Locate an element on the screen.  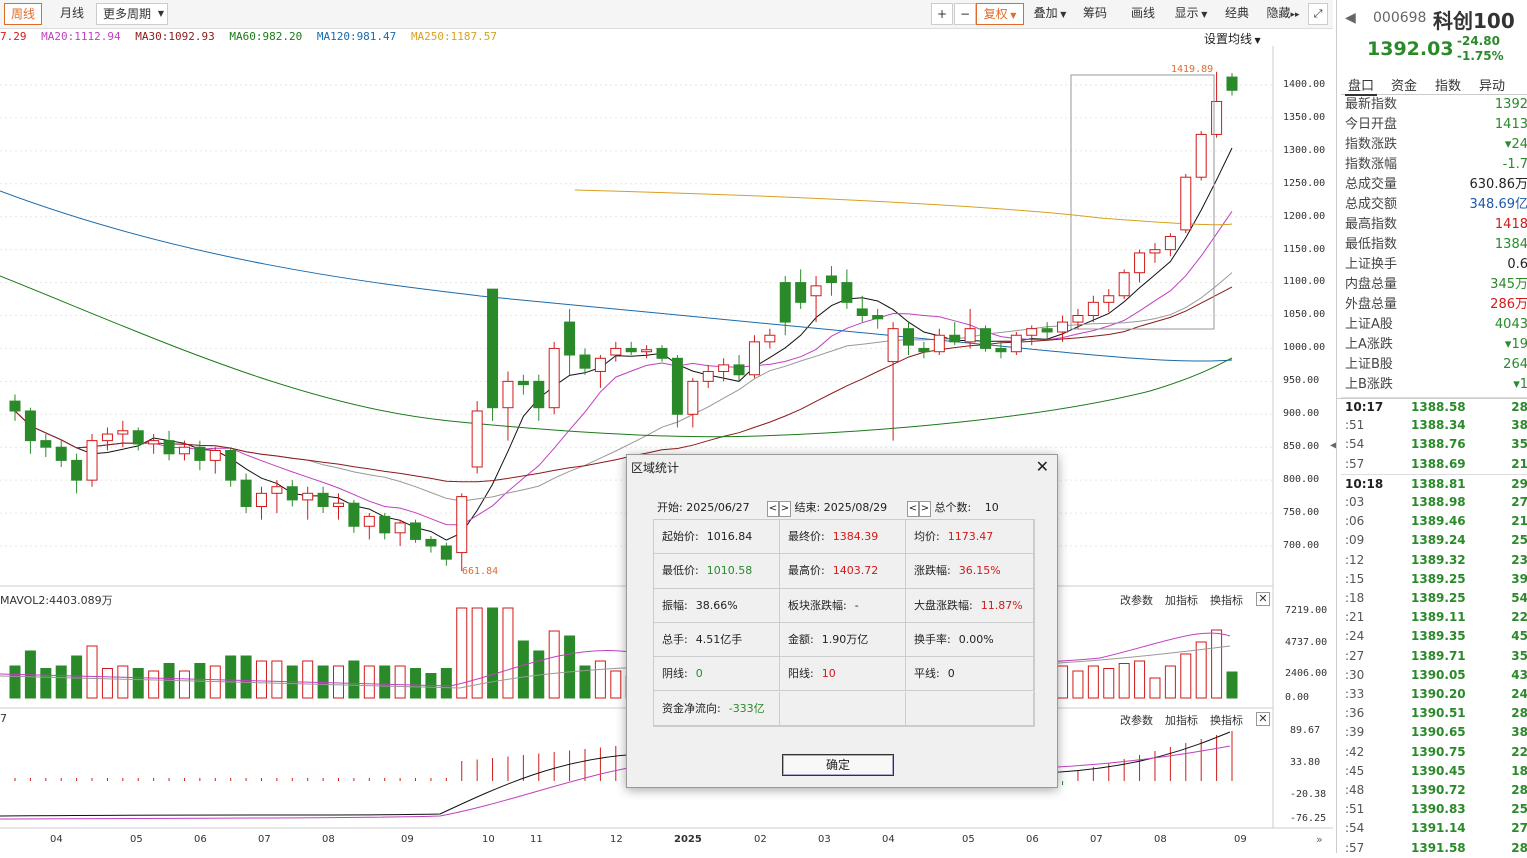
cell-label: 均价: is located at coordinates (927, 536).